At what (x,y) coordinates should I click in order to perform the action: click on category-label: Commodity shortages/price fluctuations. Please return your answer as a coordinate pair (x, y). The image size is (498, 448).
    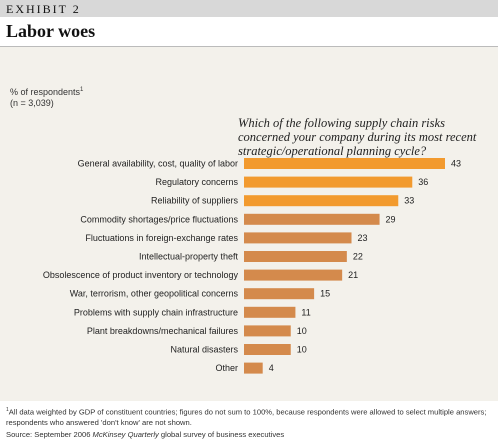
    Looking at the image, I should click on (159, 219).